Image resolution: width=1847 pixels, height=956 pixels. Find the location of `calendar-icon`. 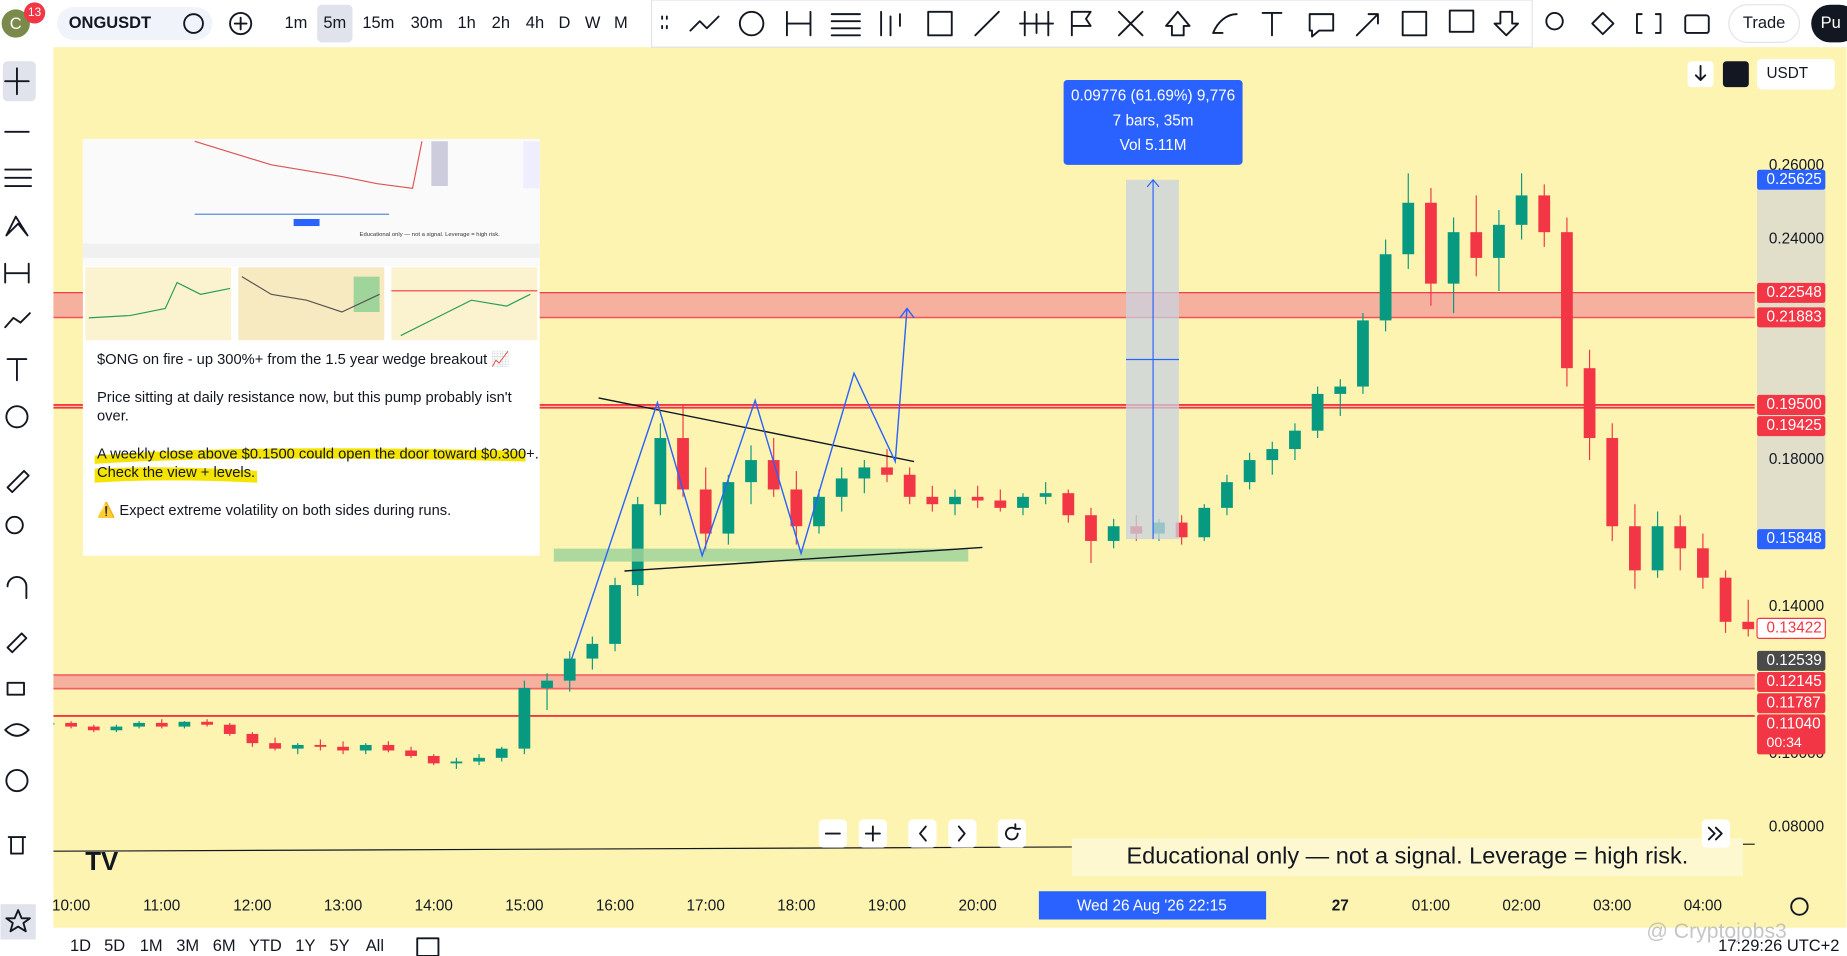

calendar-icon is located at coordinates (428, 946).